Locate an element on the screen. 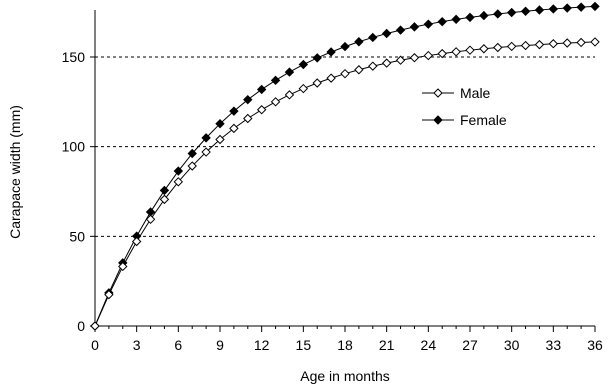 The image size is (609, 386). x-tick-label-21: 21 is located at coordinates (387, 345).